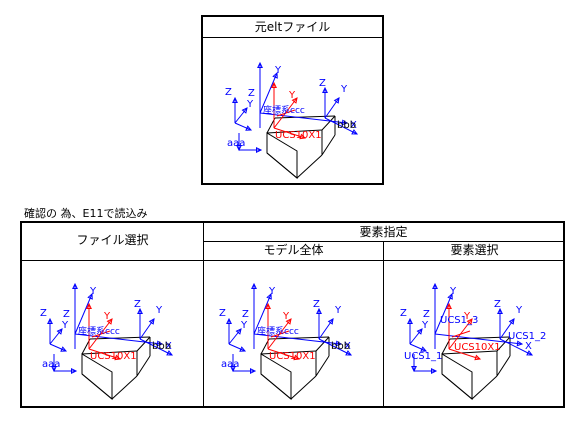 The image size is (579, 423). I want to click on source-elt-file-panel: 元eltファイル Z Y X Z Y Z Y Y 座標系ccc bbb aaa UCS10X1, so click(292, 100).